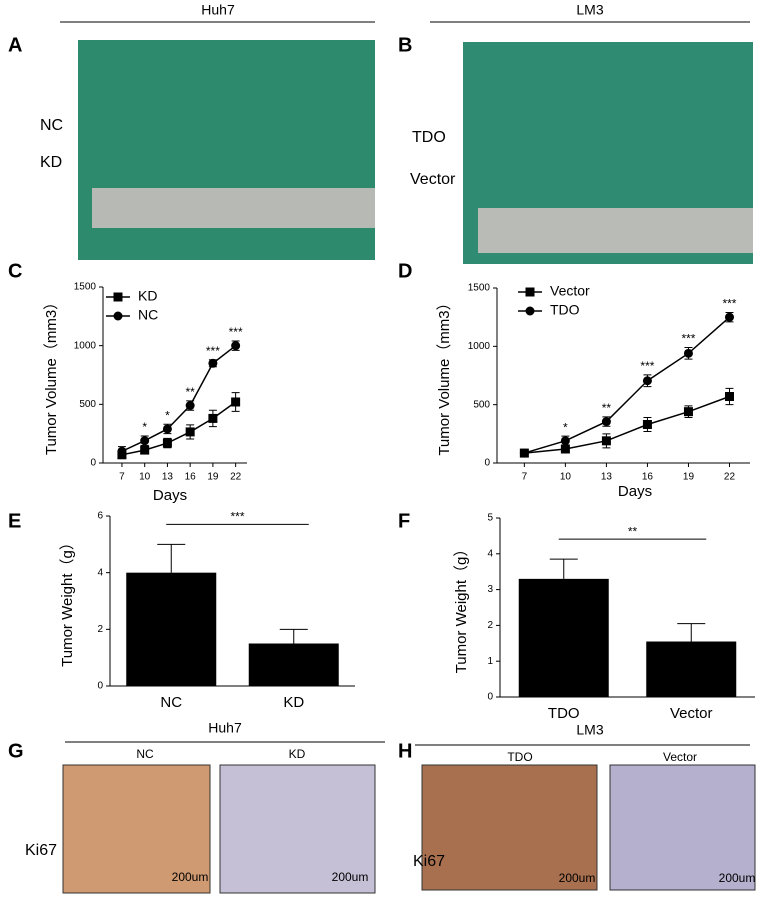  Describe the element at coordinates (51, 162) in the screenshot. I see `row-label: KD` at that location.